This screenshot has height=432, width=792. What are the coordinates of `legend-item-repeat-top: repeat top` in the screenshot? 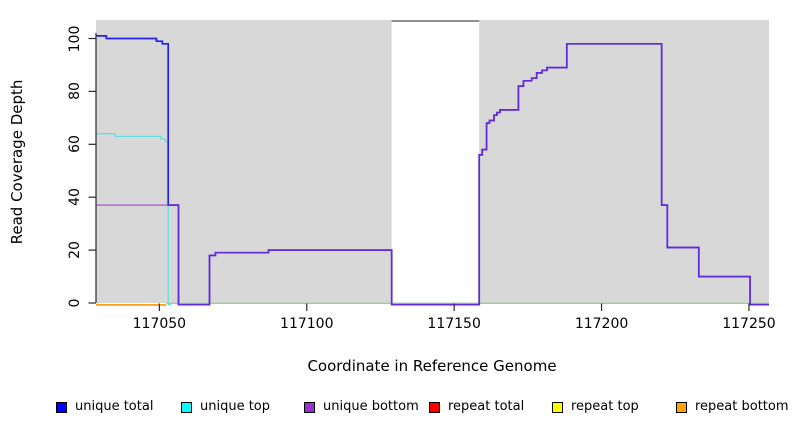 It's located at (595, 407).